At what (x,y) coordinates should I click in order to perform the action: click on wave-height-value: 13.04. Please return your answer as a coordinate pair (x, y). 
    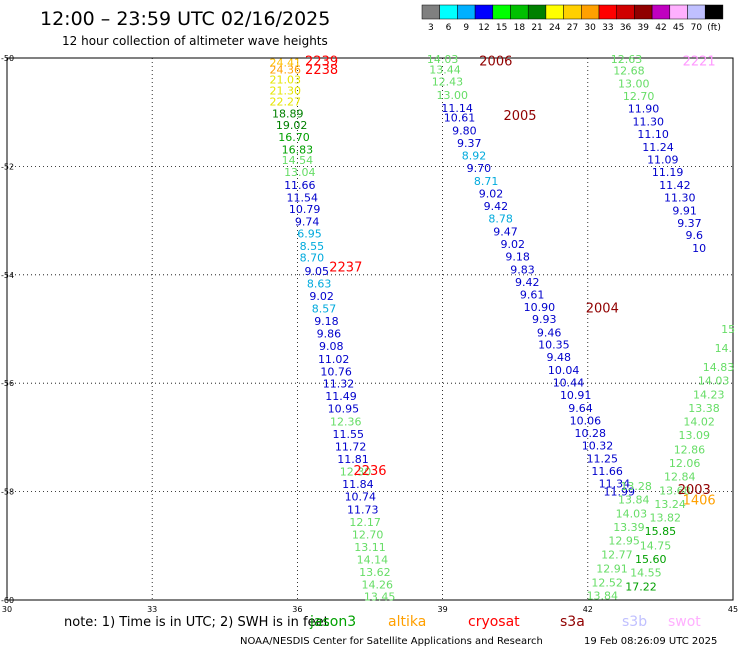
    Looking at the image, I should click on (300, 172).